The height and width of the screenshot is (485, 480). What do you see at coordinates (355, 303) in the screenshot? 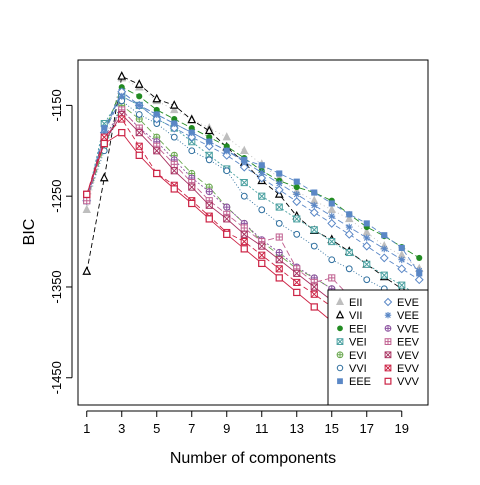
I see `legend-label: EII` at bounding box center [355, 303].